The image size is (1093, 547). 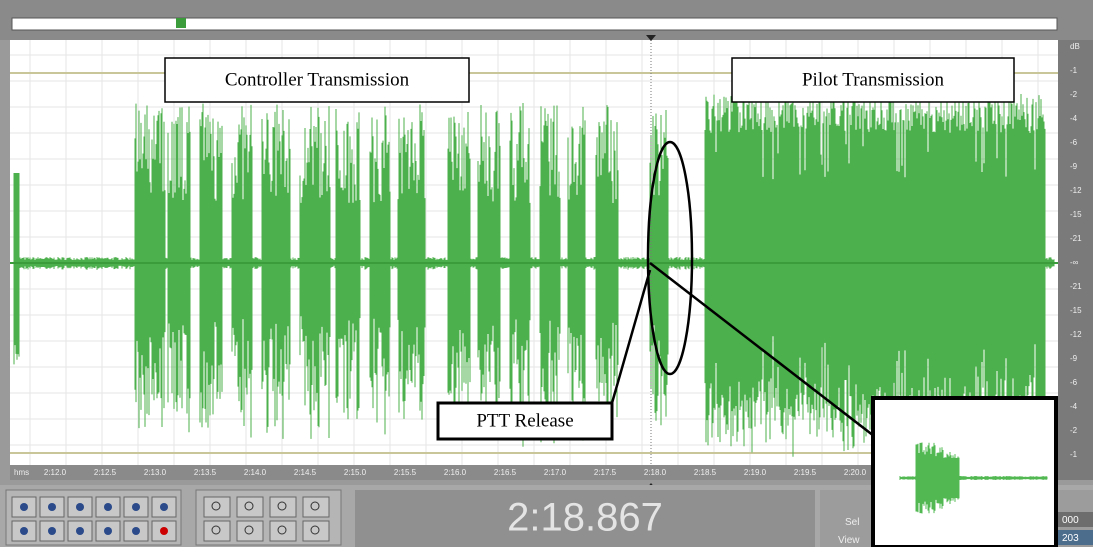 I want to click on db-label: -∞, so click(x=1074, y=262).